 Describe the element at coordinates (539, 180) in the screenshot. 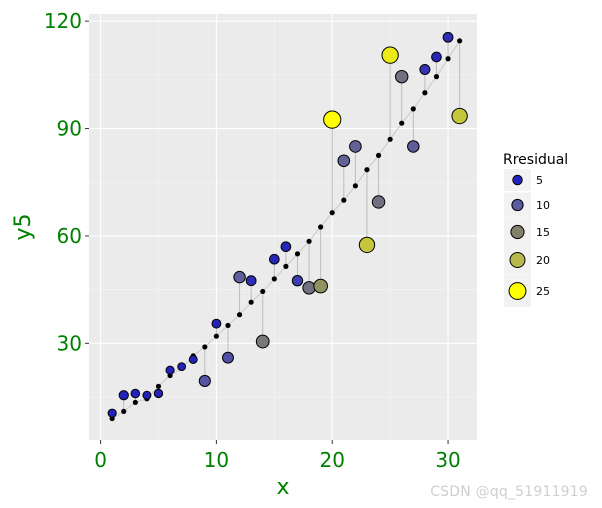

I see `legend-label: 5` at that location.